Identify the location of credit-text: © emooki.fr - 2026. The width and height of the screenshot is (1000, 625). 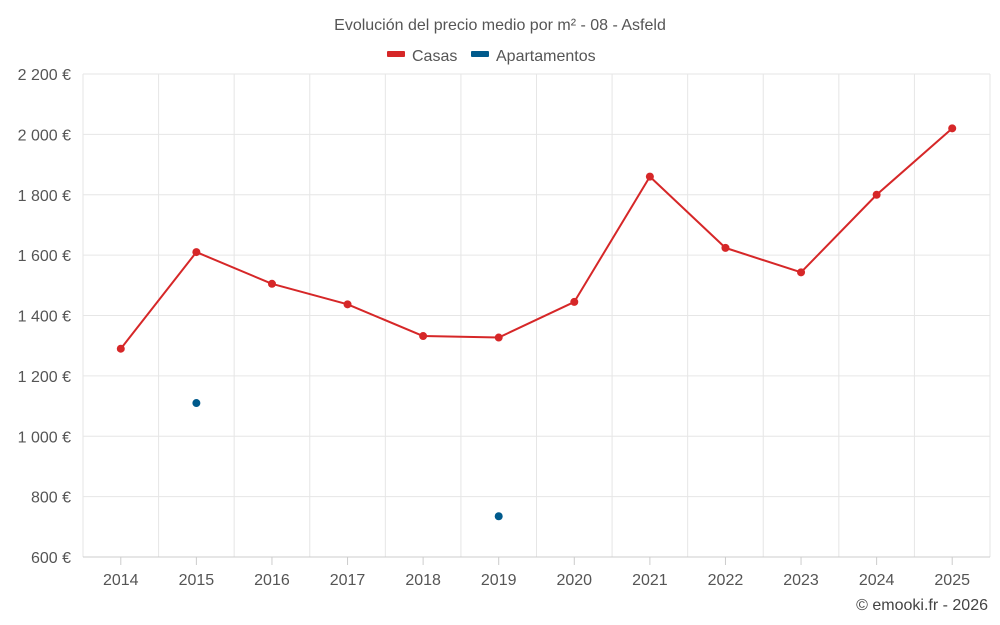
(922, 605).